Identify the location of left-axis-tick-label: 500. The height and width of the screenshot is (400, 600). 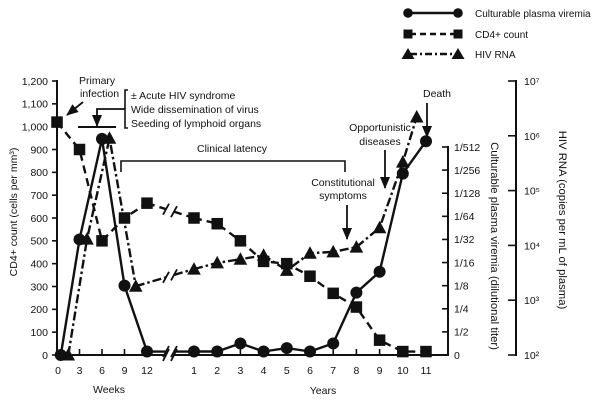
(39, 242).